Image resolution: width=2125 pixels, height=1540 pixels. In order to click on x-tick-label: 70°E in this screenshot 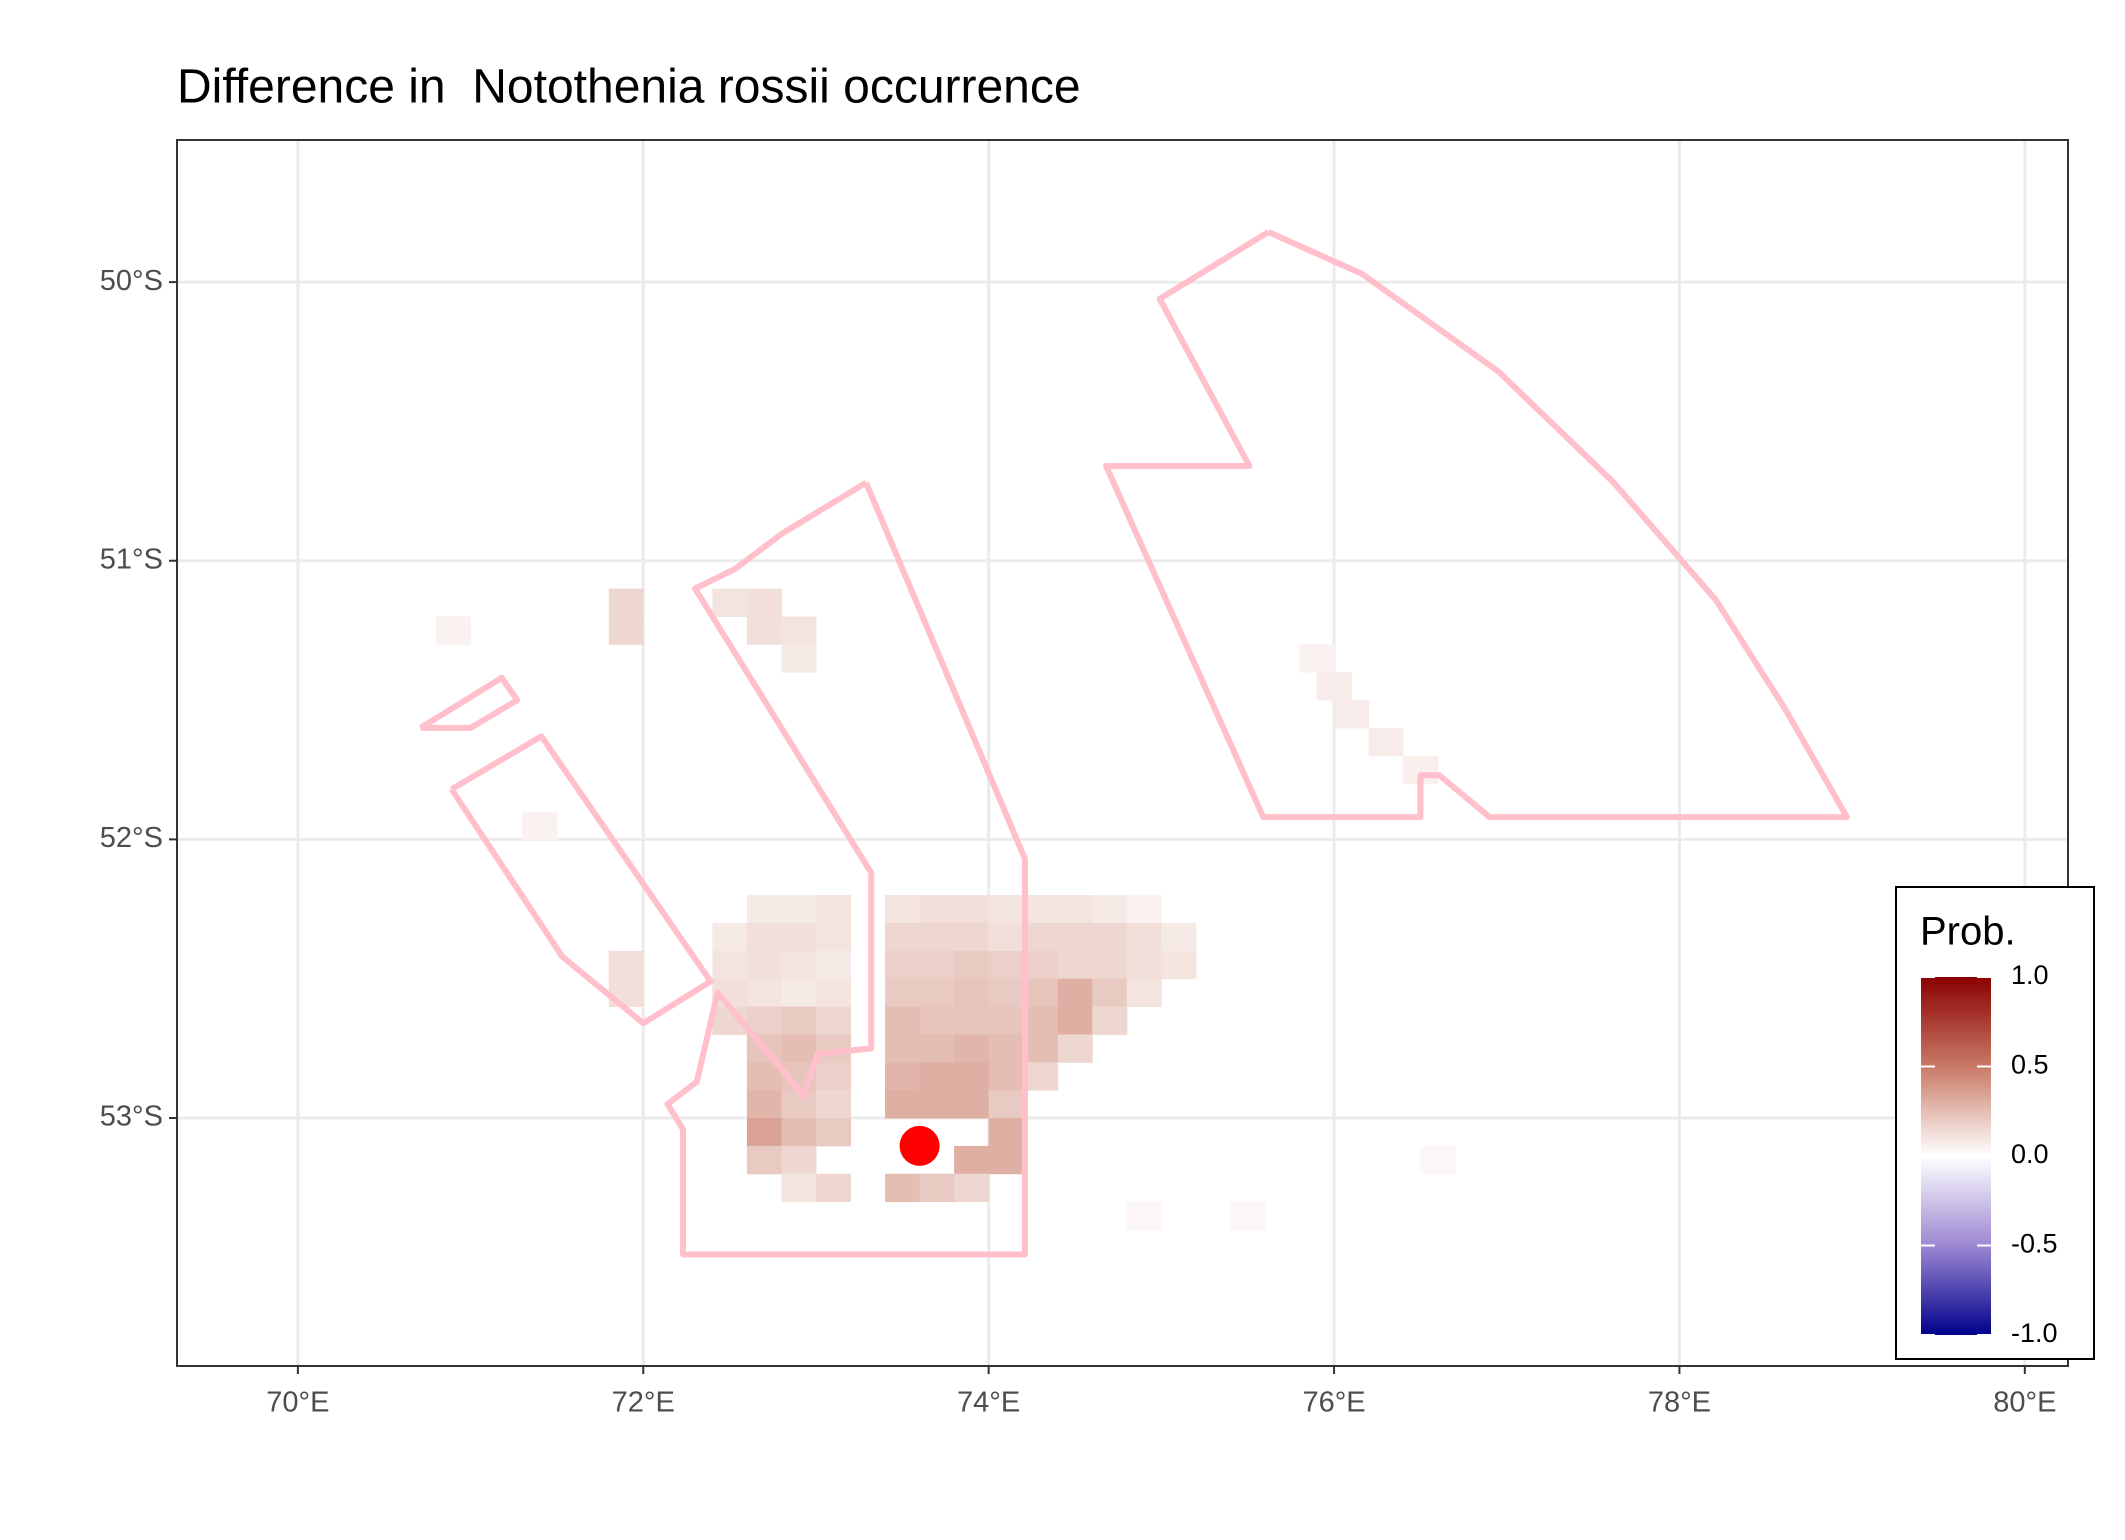, I will do `click(297, 1403)`.